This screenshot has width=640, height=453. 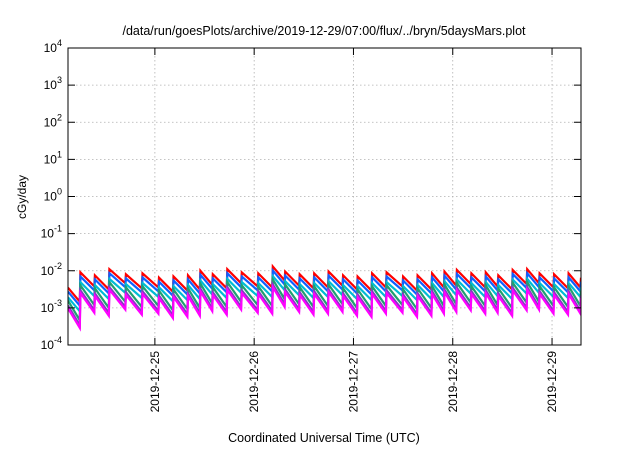 I want to click on x-tick-label: 2019-12-27, so click(x=353, y=382).